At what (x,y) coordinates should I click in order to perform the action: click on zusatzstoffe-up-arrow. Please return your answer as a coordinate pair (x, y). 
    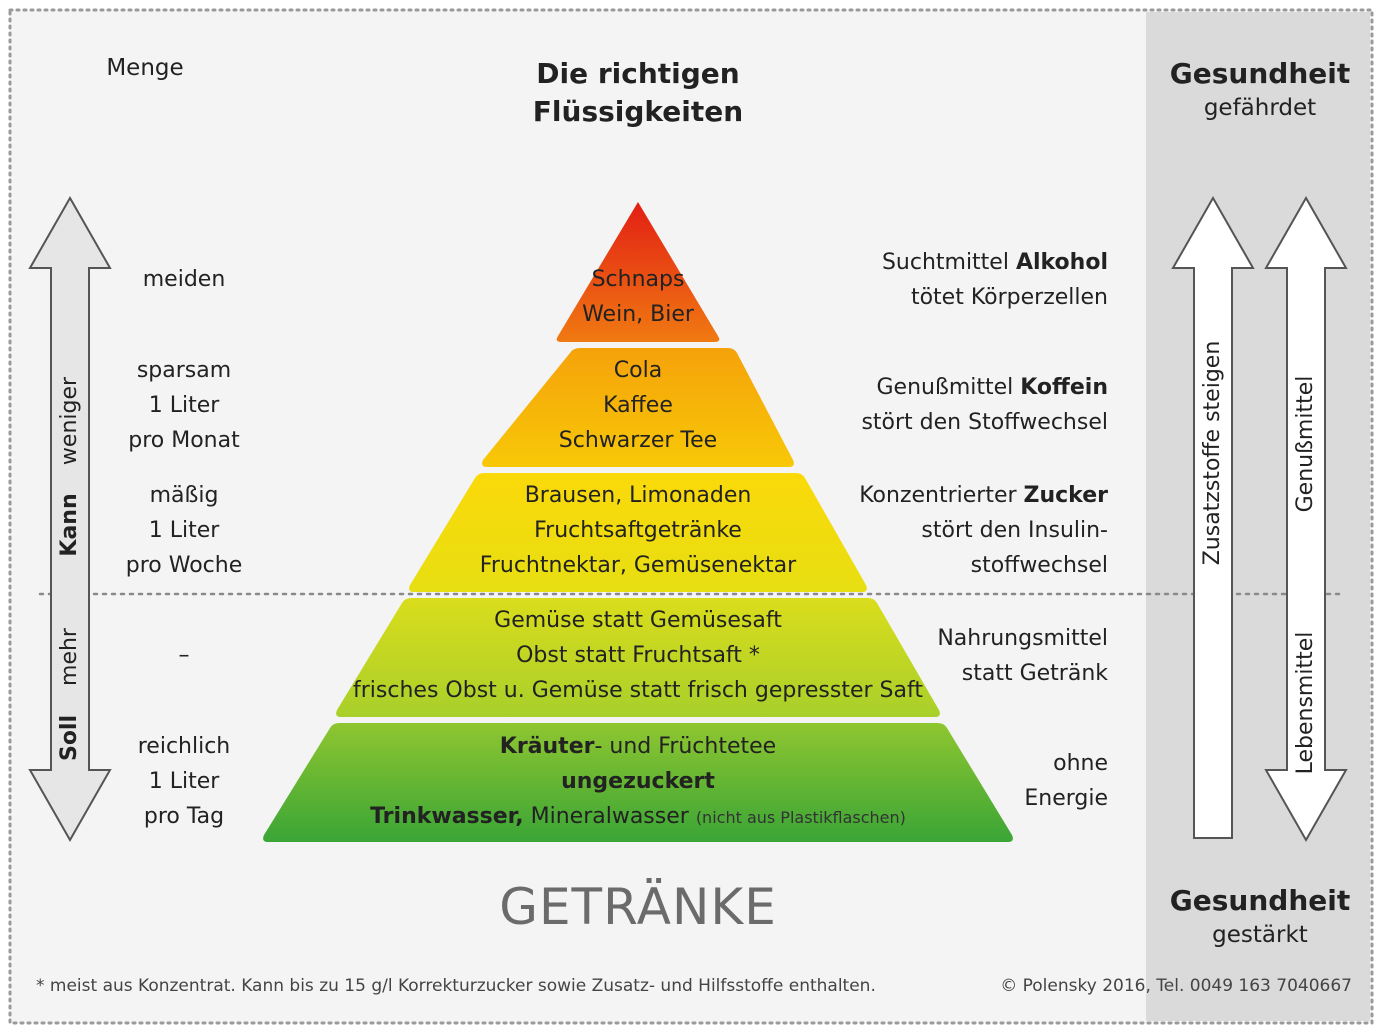
    Looking at the image, I should click on (1213, 517).